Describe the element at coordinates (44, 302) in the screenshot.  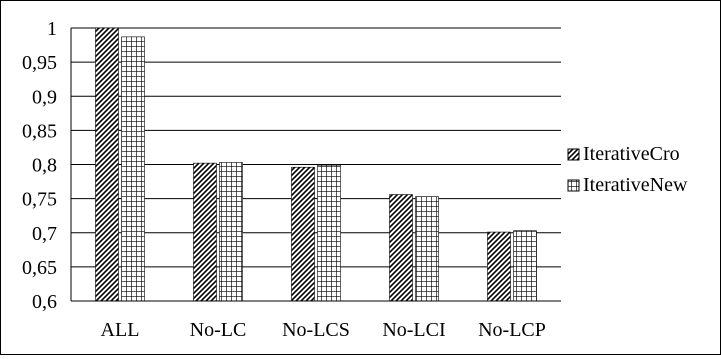
I see `y-tick-label: 0,6` at that location.